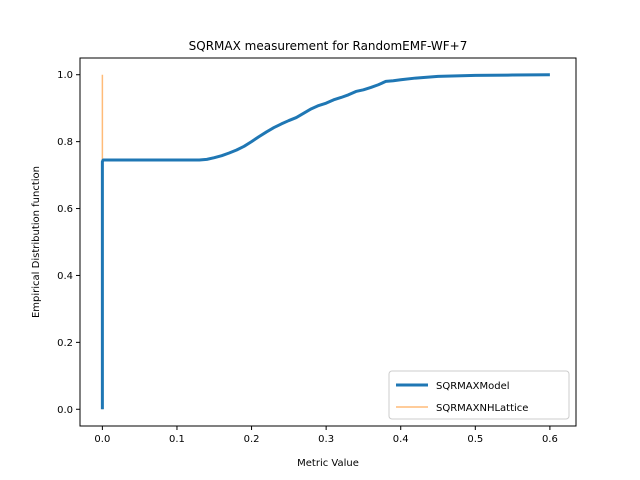 Image resolution: width=640 pixels, height=480 pixels. Describe the element at coordinates (65, 142) in the screenshot. I see `y-tick-label: 0.8` at that location.